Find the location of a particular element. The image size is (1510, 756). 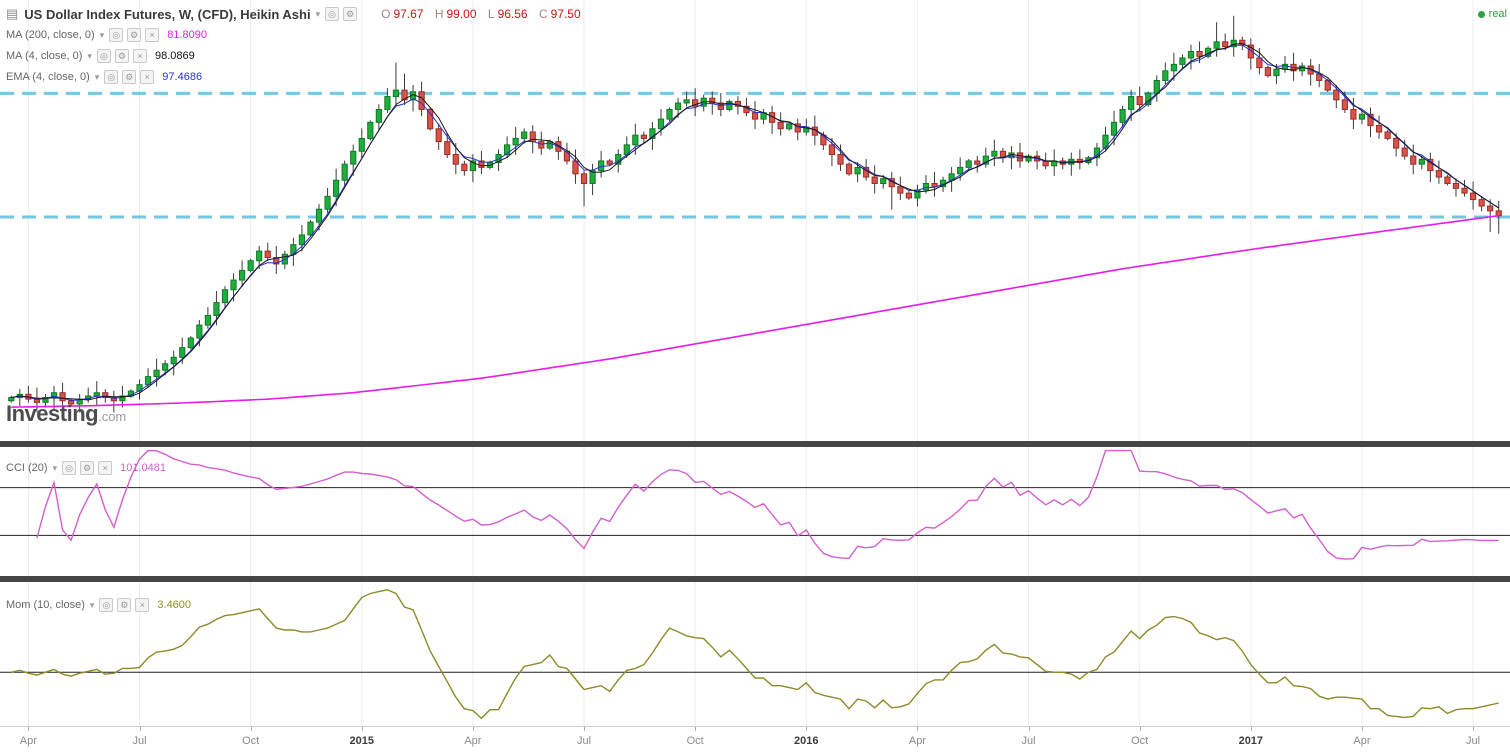

axis-tick-label: 2017 is located at coordinates (1251, 741).